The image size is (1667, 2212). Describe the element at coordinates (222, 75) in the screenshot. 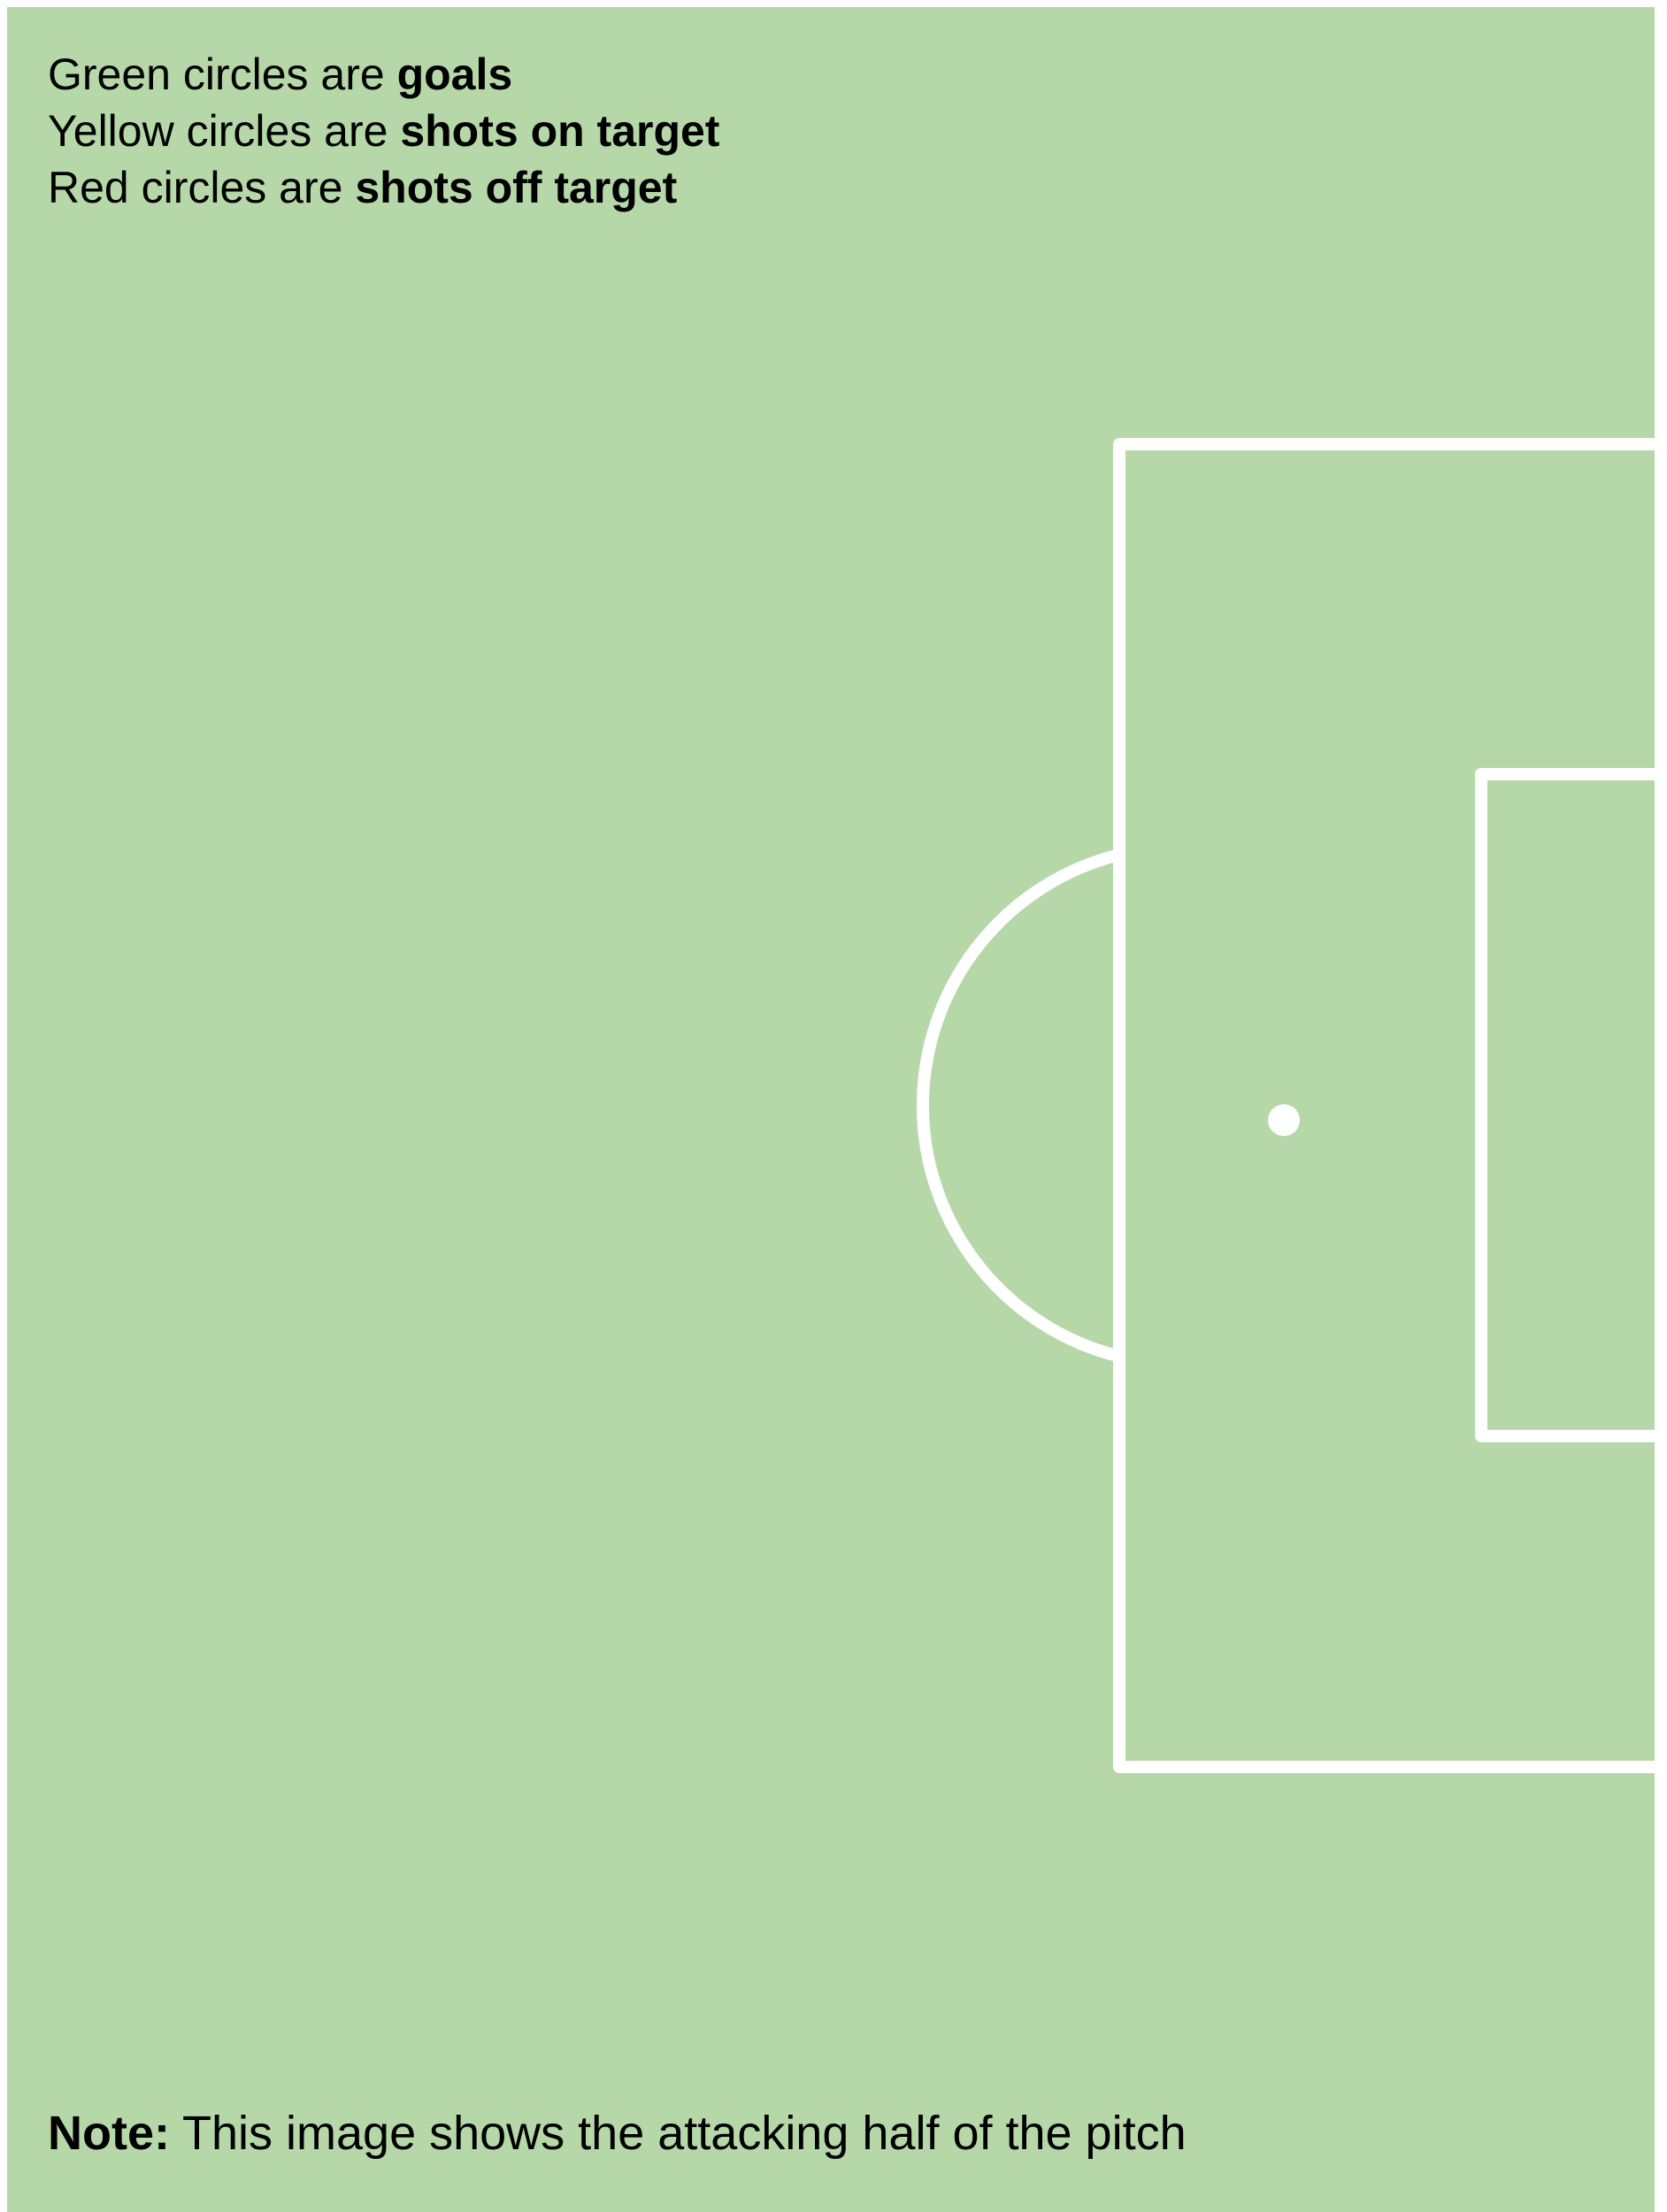

I see `legend-goals-prefix: Green circles are` at that location.